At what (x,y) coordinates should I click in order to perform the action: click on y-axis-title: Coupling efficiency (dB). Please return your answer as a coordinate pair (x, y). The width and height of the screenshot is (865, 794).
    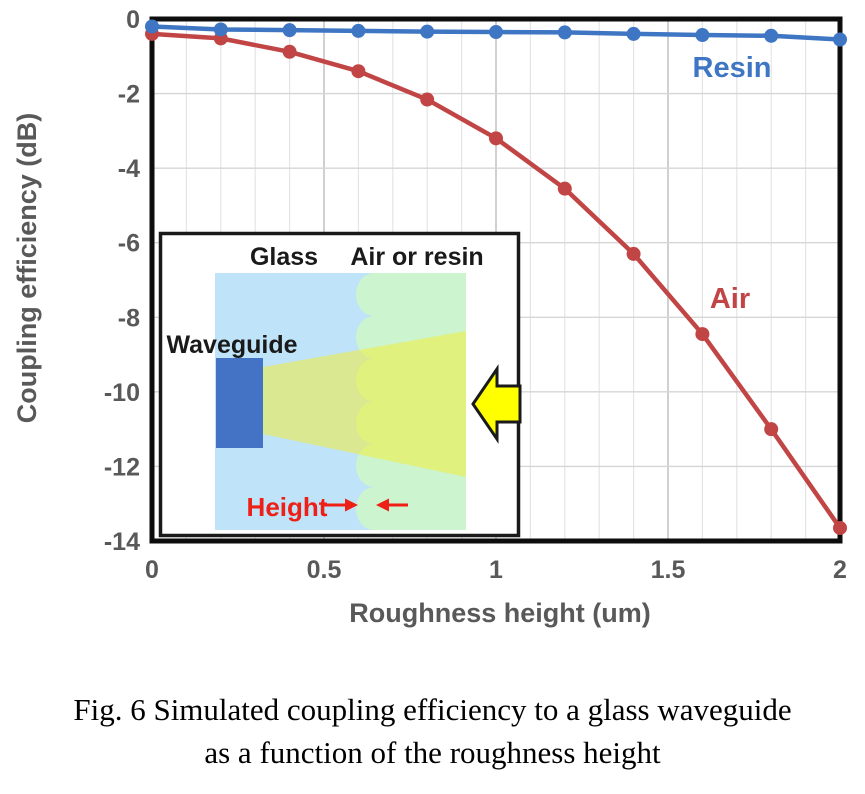
    Looking at the image, I should click on (27, 268).